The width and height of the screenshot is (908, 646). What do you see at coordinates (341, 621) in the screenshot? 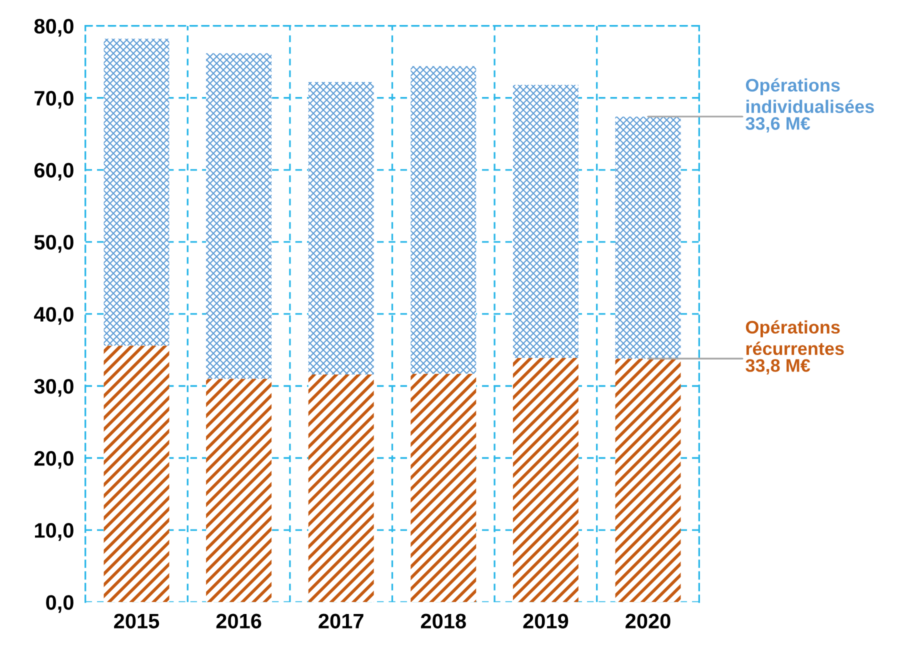
I see `x-tick-label: 2017` at bounding box center [341, 621].